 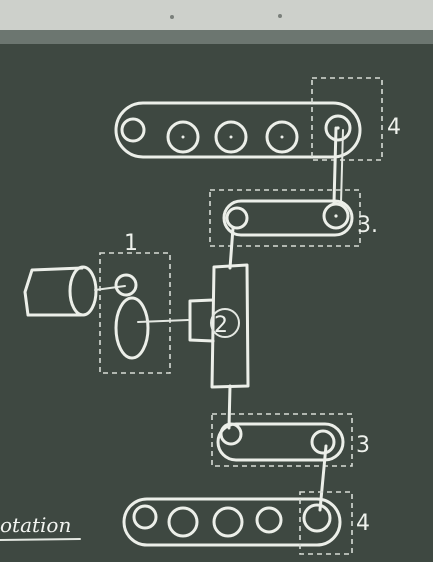 I want to click on lower-gearbox-shaft, so click(x=229, y=407).